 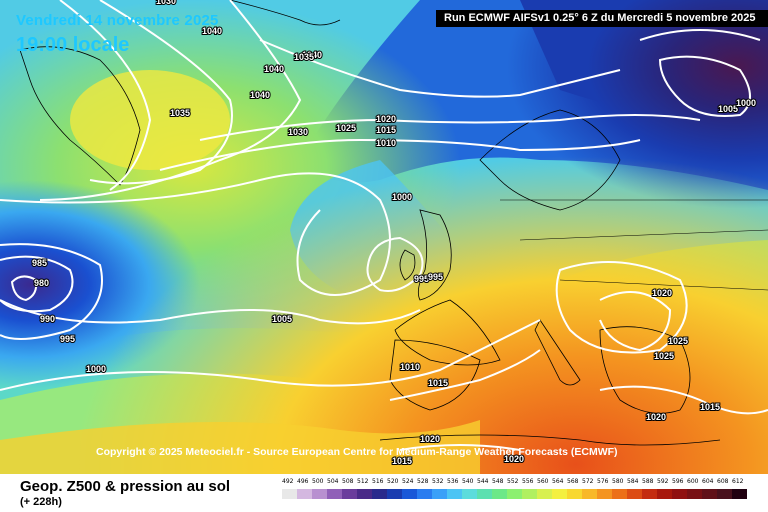 What do you see at coordinates (453, 481) in the screenshot?
I see `scale-label: 536` at bounding box center [453, 481].